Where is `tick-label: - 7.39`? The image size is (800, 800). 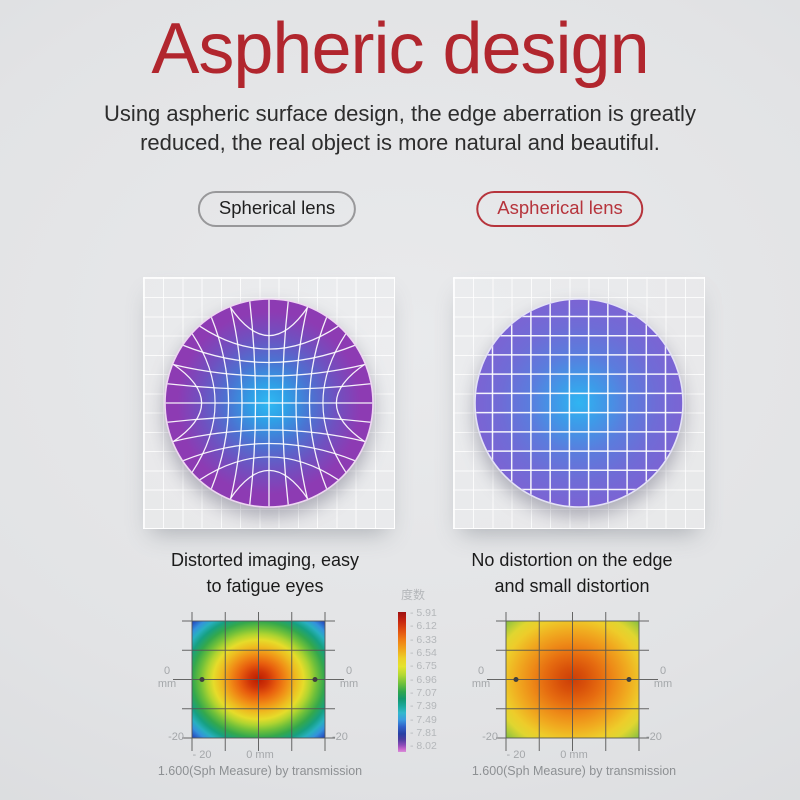
tick-label: - 7.39 is located at coordinates (423, 706).